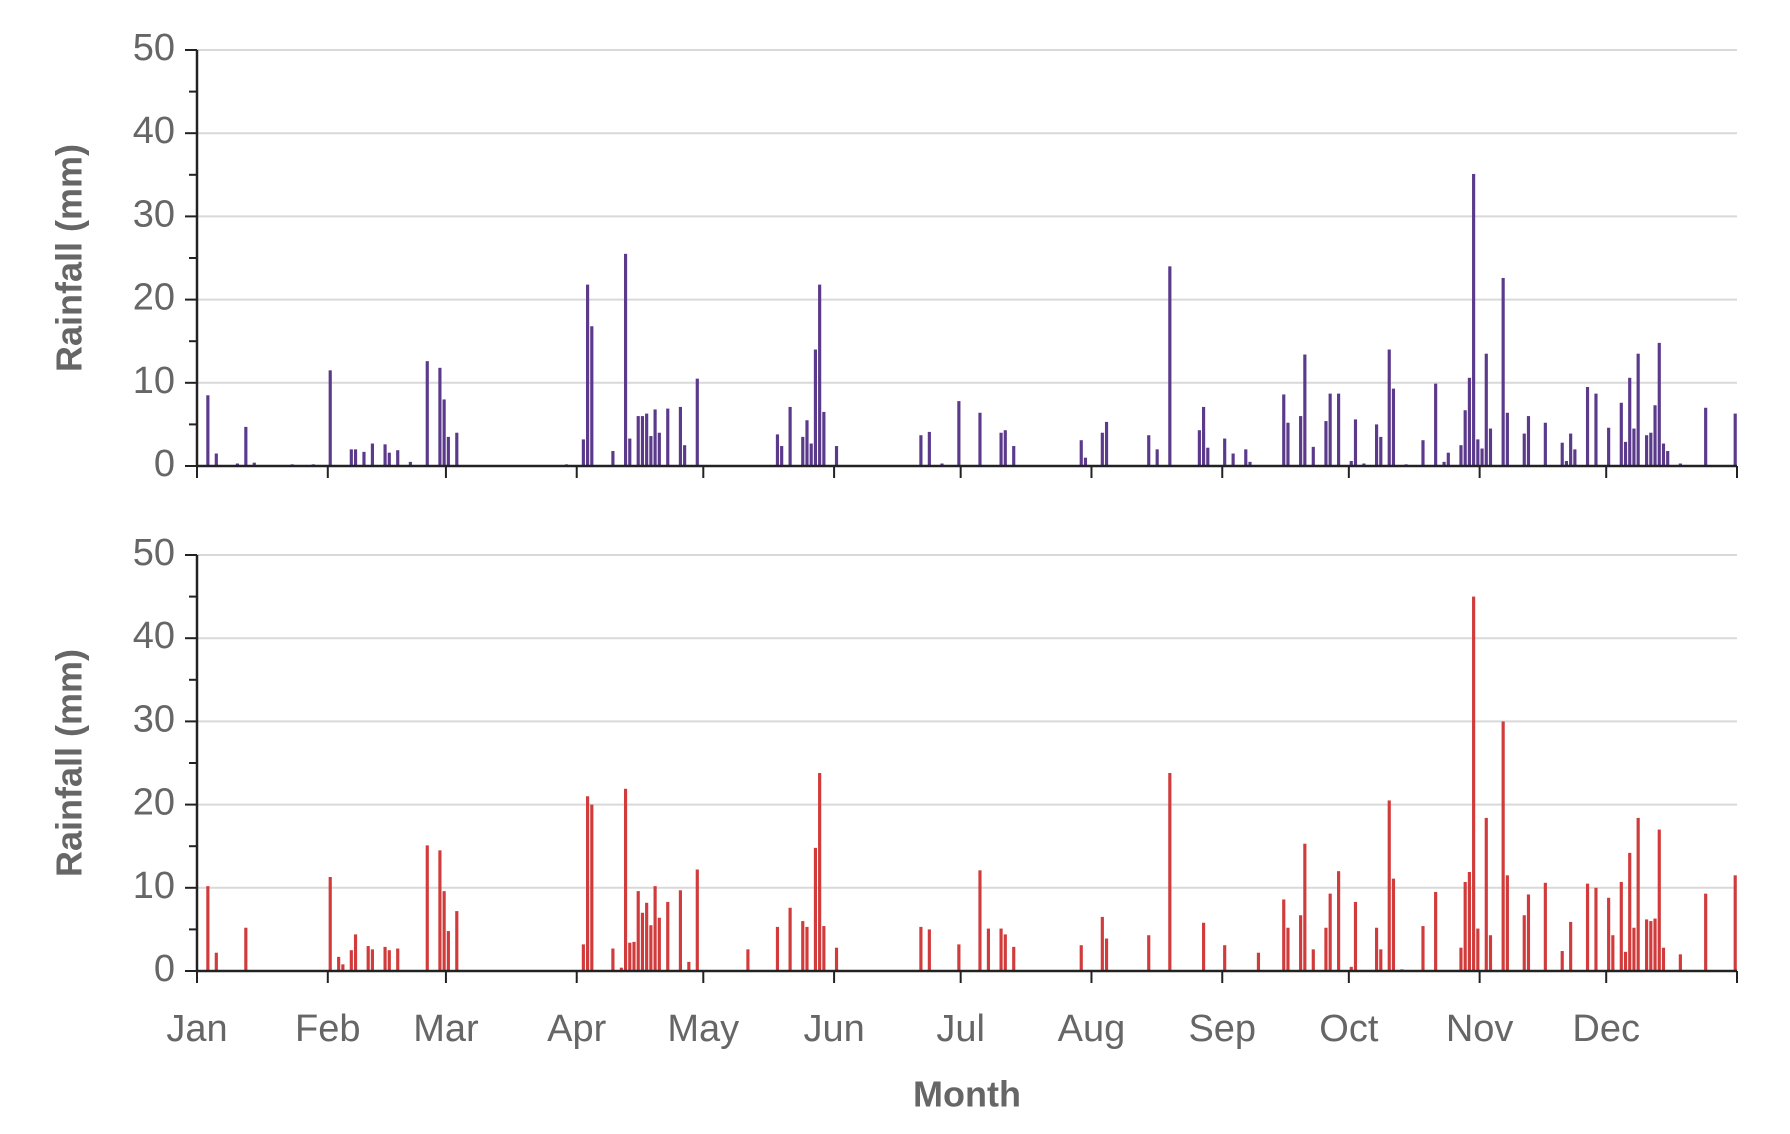 This screenshot has height=1134, width=1790. What do you see at coordinates (960, 1029) in the screenshot?
I see `x-tick-label: Jul` at bounding box center [960, 1029].